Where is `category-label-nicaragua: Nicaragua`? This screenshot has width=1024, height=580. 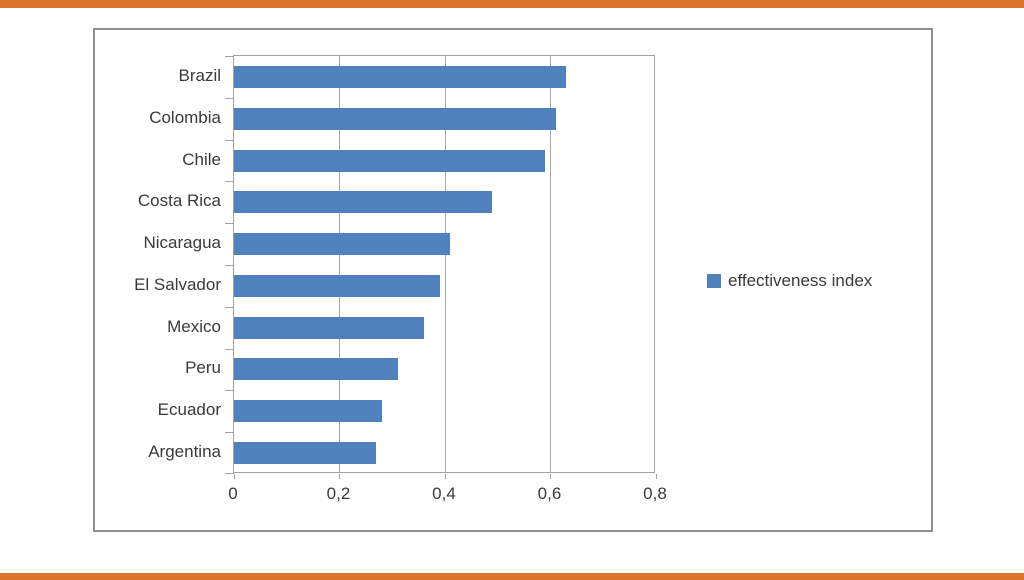 category-label-nicaragua: Nicaragua is located at coordinates (182, 242).